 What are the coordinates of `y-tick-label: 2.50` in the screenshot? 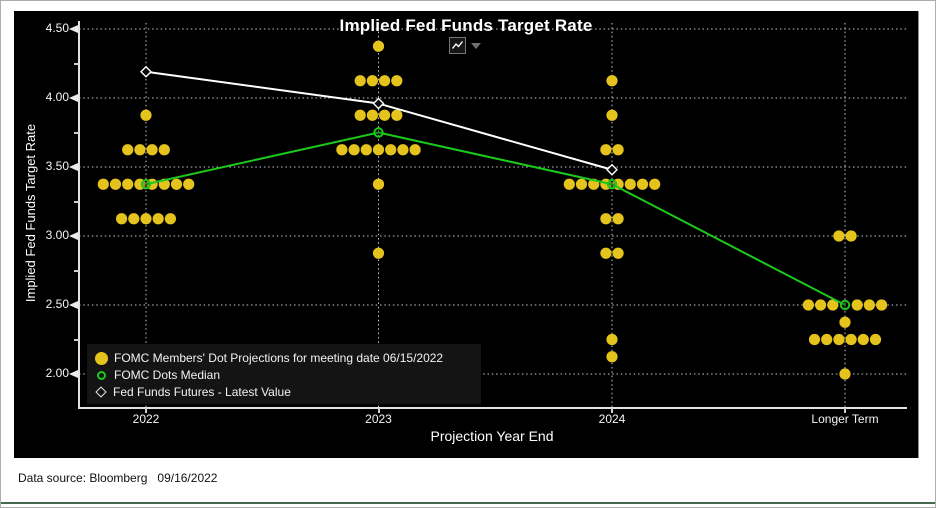 It's located at (57, 304).